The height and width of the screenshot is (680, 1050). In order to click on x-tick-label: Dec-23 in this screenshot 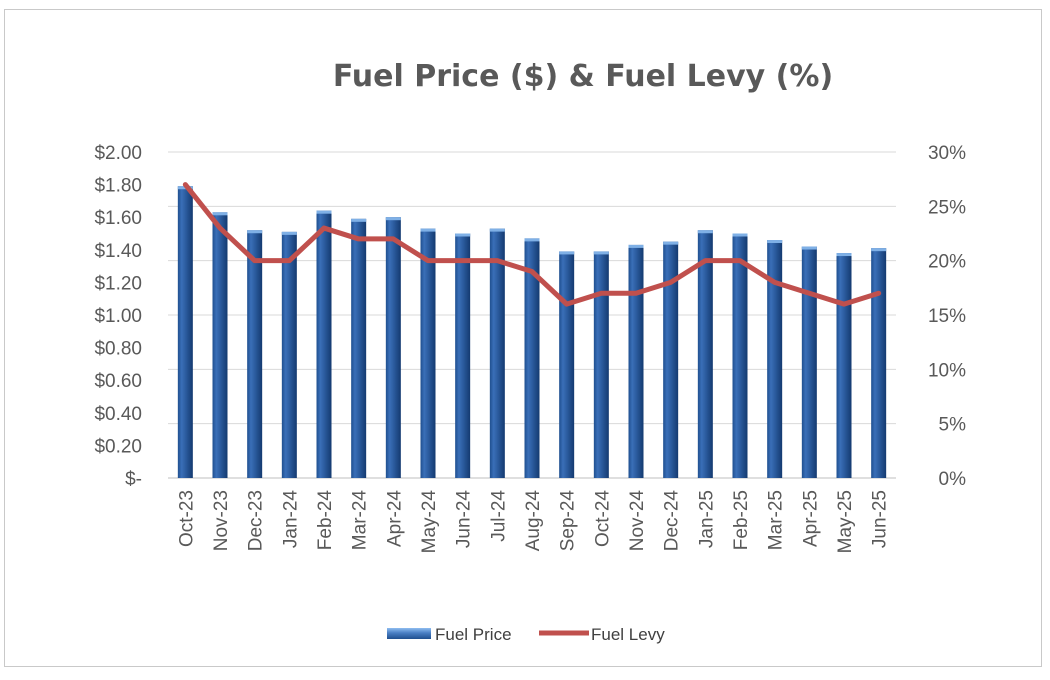, I will do `click(256, 520)`.